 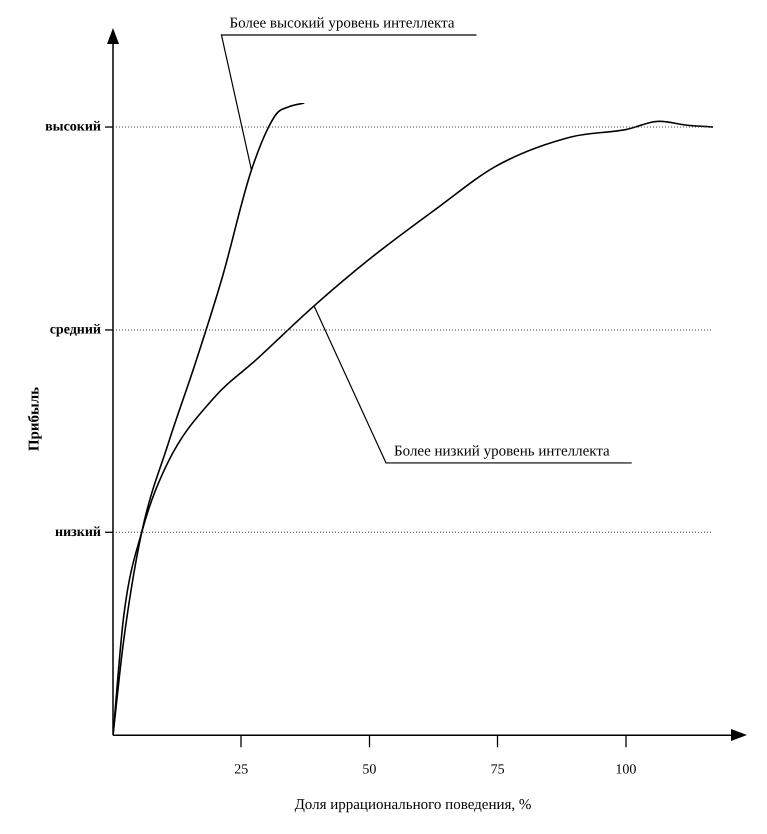 What do you see at coordinates (497, 770) in the screenshot?
I see `x-tick-label: 75` at bounding box center [497, 770].